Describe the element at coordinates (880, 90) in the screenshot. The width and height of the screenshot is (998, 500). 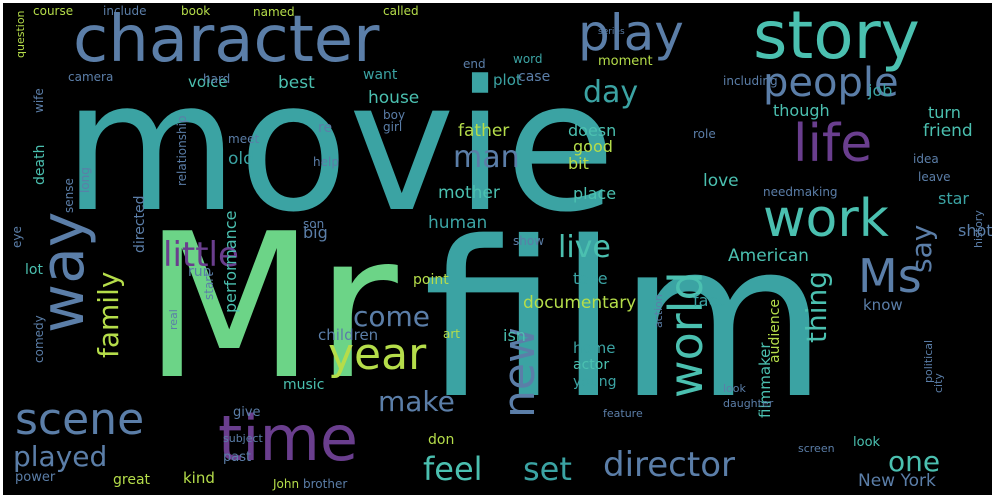
I see `word-job: job` at that location.